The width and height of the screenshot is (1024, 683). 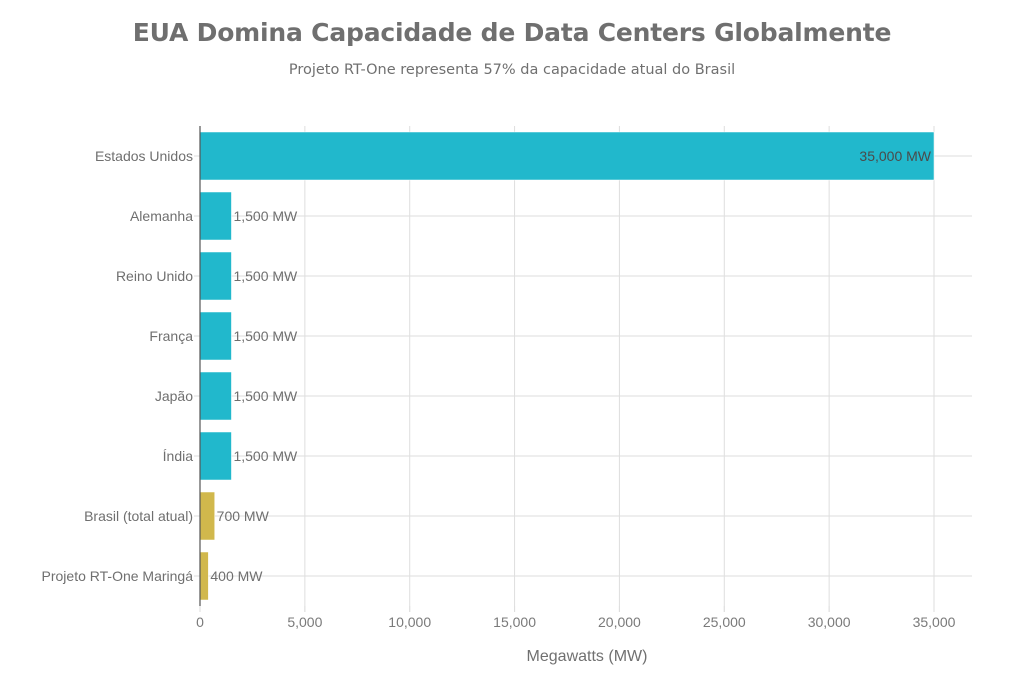 I want to click on x-tick-label: 0, so click(x=200, y=622).